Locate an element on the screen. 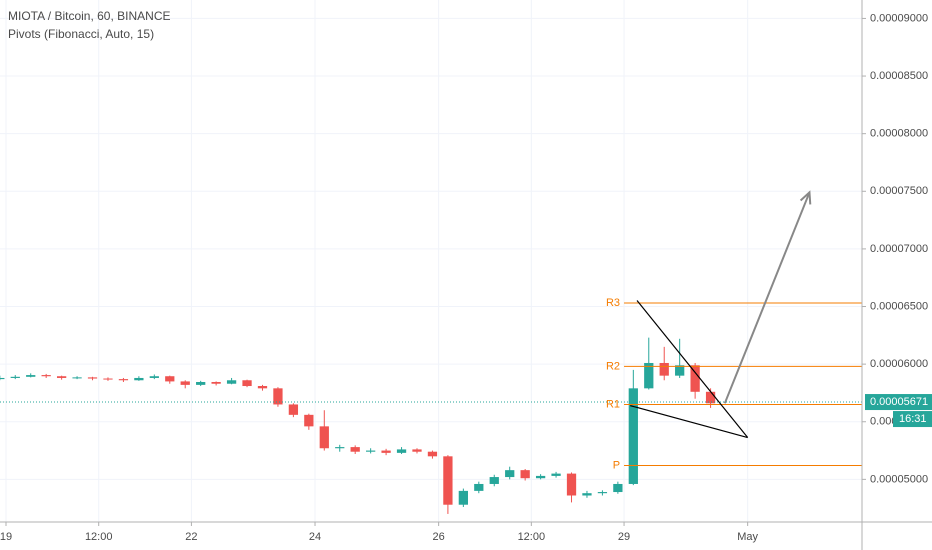  chart-title: MIOTA / Bitcoin, 60, BINANCE is located at coordinates (89, 16).